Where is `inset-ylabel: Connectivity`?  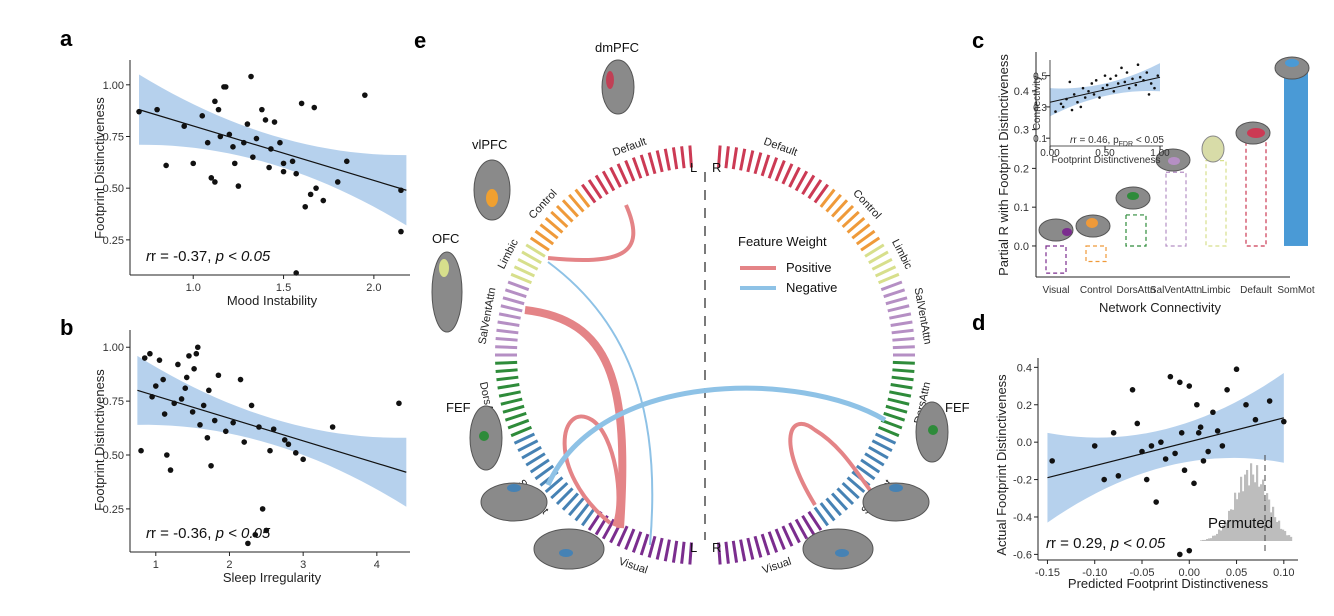 inset-ylabel: Connectivity is located at coordinates (1037, 103).